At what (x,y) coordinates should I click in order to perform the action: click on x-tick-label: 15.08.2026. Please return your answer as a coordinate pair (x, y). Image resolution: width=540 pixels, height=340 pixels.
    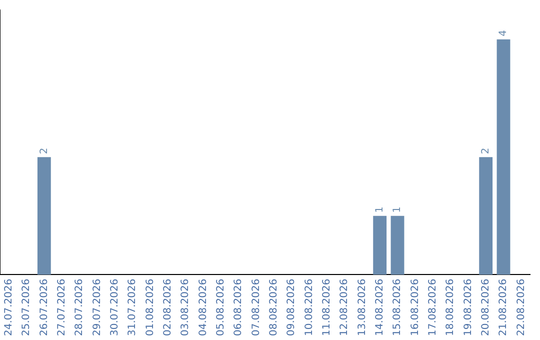
    Looking at the image, I should click on (398, 307).